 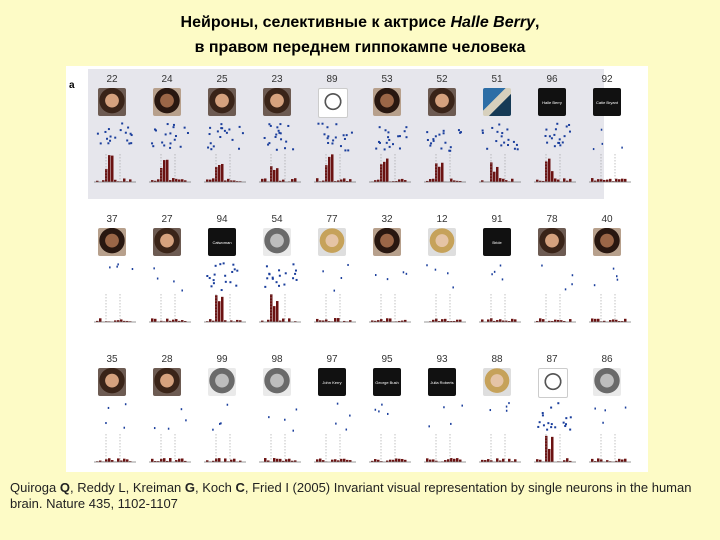 What do you see at coordinates (446, 414) in the screenshot?
I see `stimulus-cell: 93 Julia Roberts` at bounding box center [446, 414].